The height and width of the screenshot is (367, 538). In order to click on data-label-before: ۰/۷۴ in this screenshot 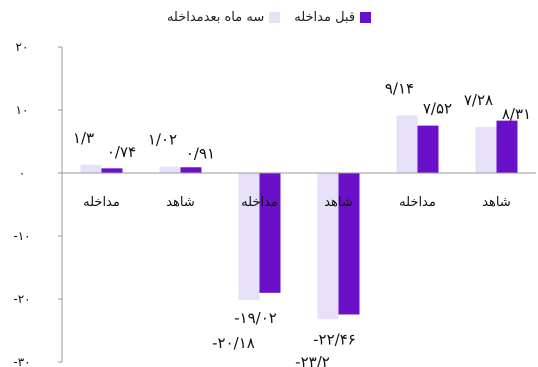, I will do `click(121, 152)`.